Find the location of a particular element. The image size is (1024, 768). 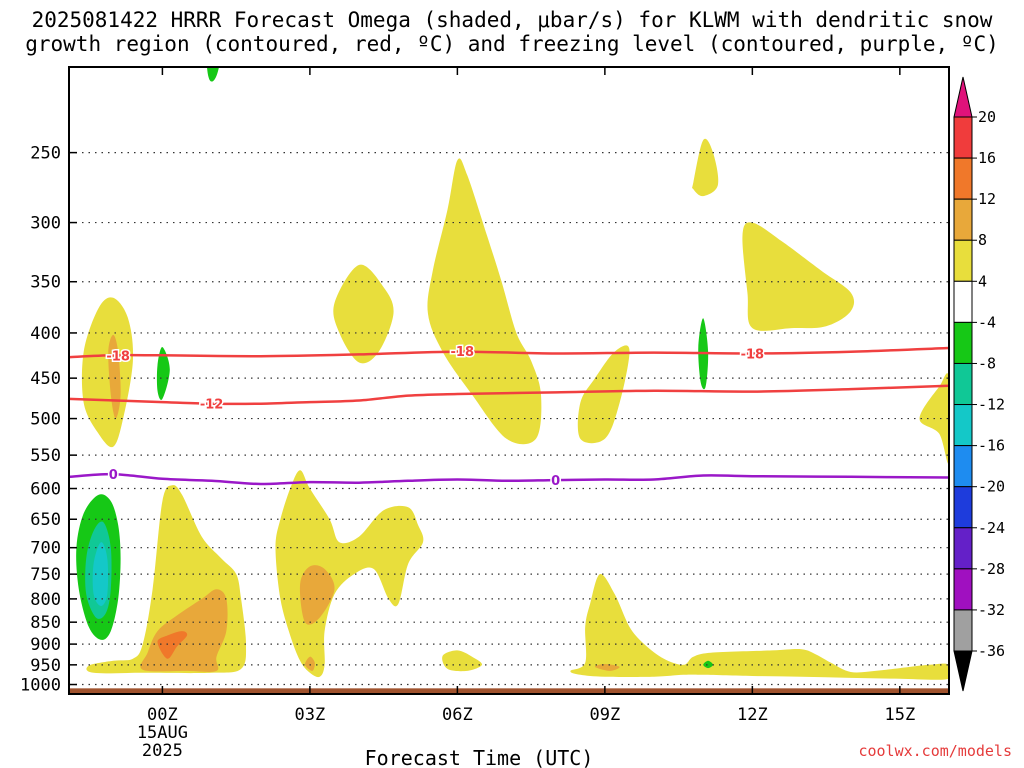

omega-region--16to-12-0 is located at coordinates (100, 574).